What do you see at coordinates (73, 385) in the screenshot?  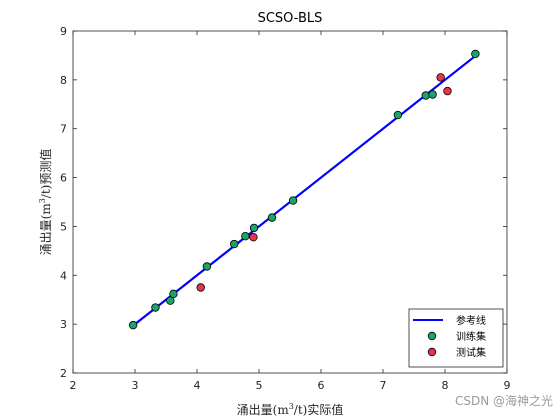 I see `x-tick-label: 2` at bounding box center [73, 385].